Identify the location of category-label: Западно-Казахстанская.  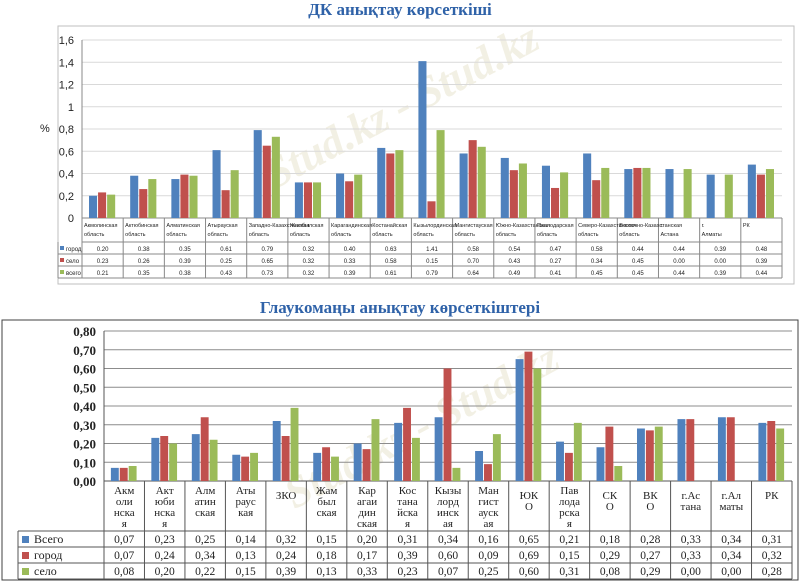
(279, 226).